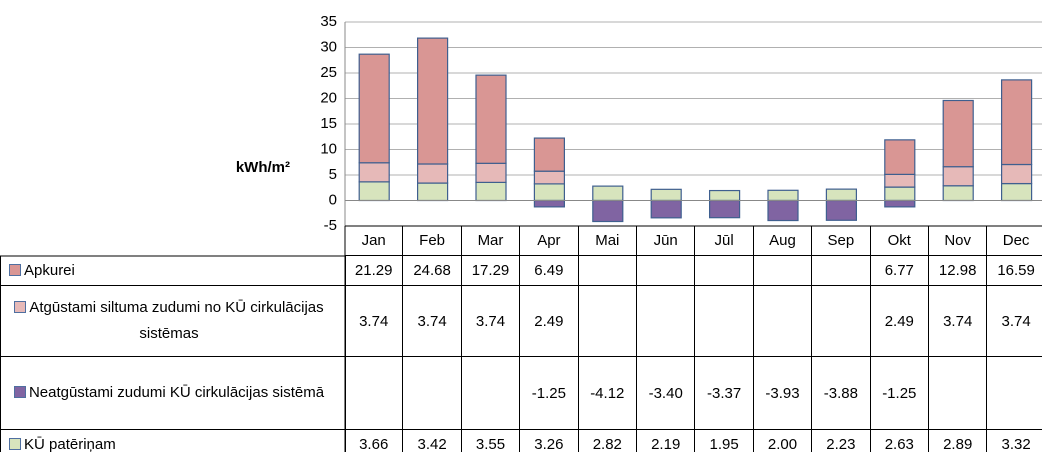 The width and height of the screenshot is (1042, 452). I want to click on table-cell: 3.32, so click(1014, 441).